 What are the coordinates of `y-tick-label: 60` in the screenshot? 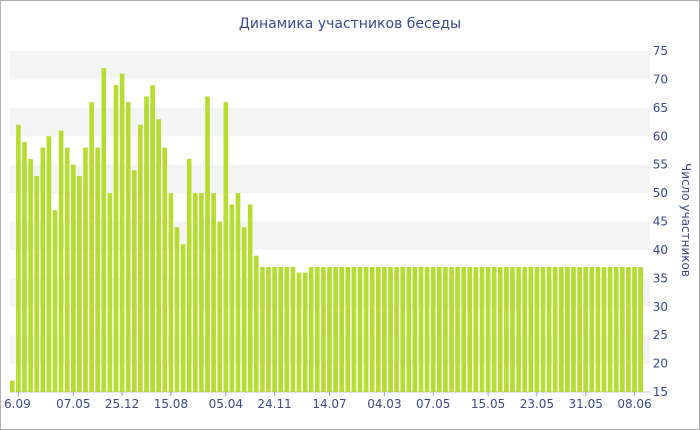 It's located at (660, 136).